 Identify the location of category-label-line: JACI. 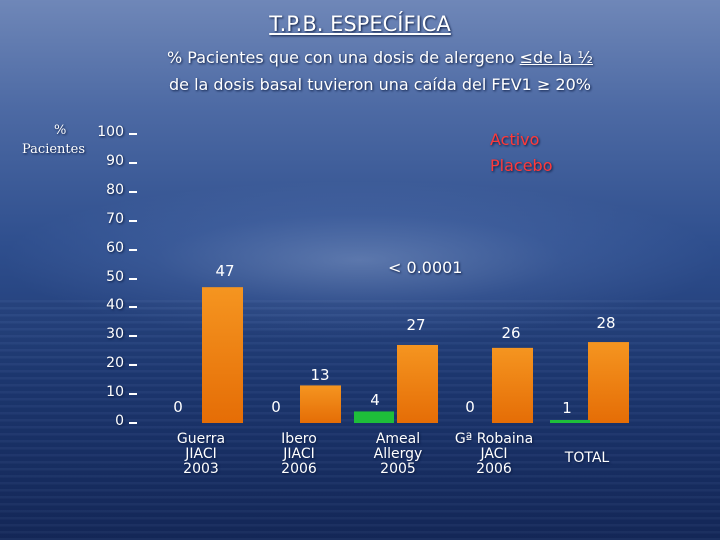
(494, 454).